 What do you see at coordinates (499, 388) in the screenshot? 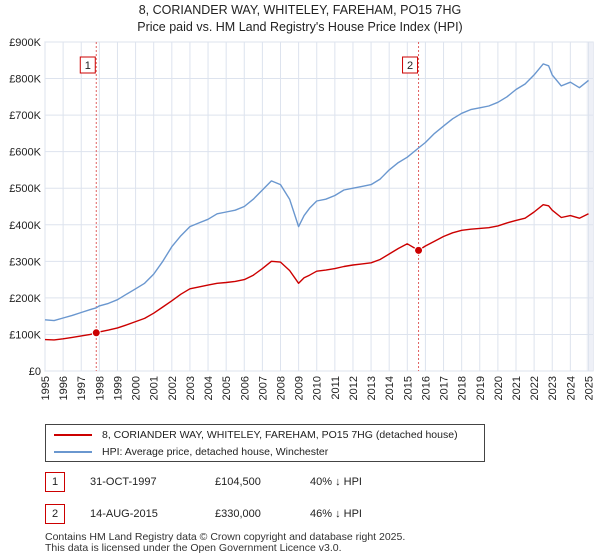
I see `x-tick-label: 2020` at bounding box center [499, 388].